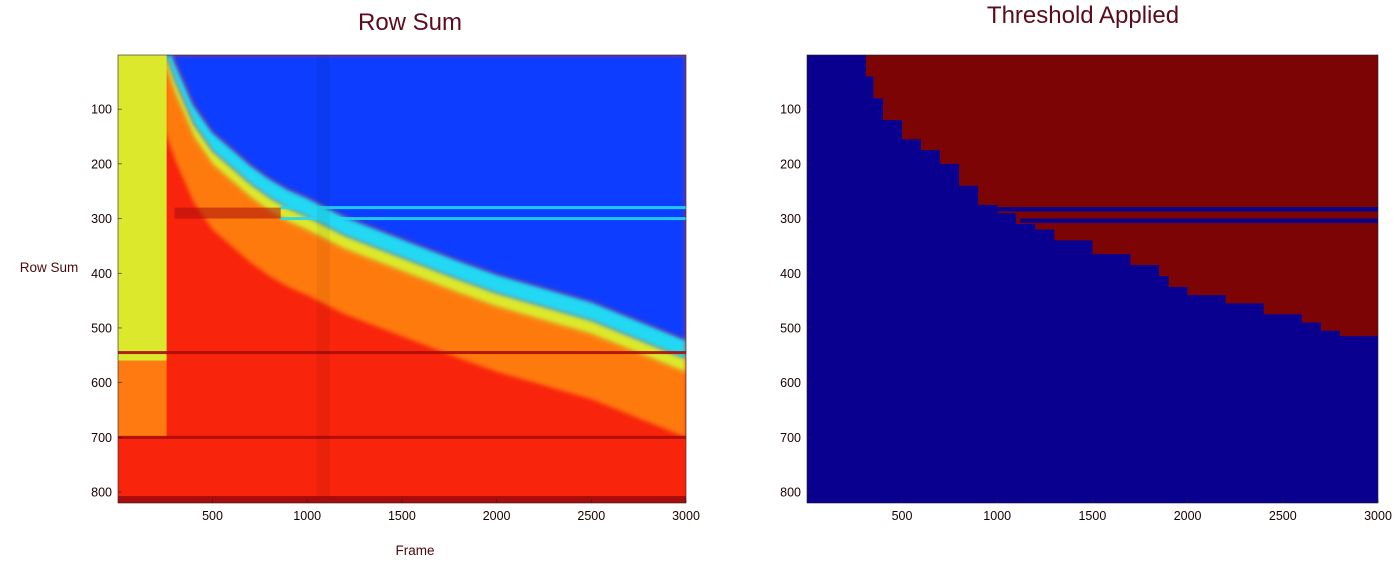  I want to click on left-orange-column, so click(142, 399).